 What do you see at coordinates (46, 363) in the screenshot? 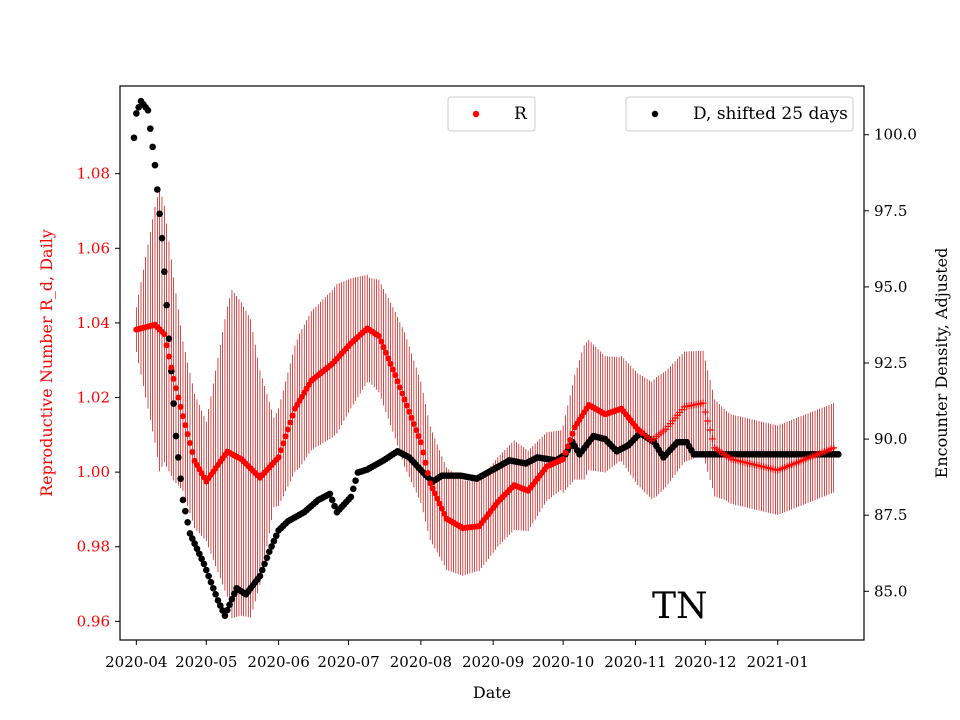
I see `left-y-axis-label: Reproductive Number R_d, Daily` at bounding box center [46, 363].